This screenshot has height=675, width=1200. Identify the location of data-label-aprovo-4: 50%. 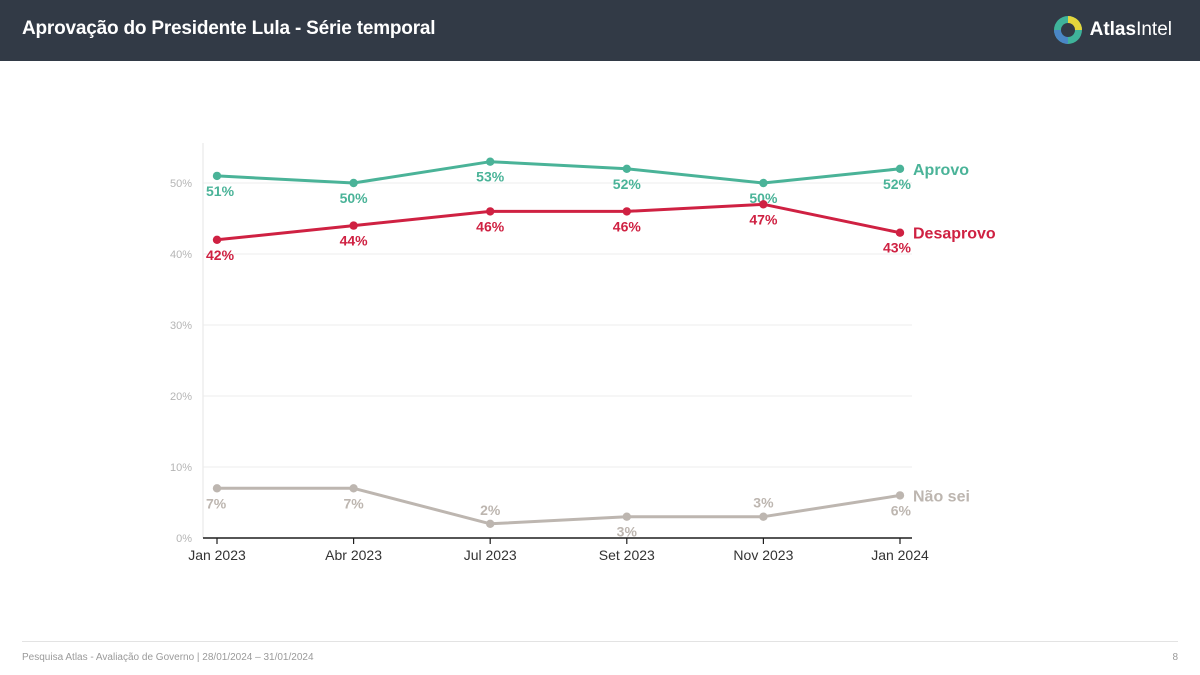
(763, 198).